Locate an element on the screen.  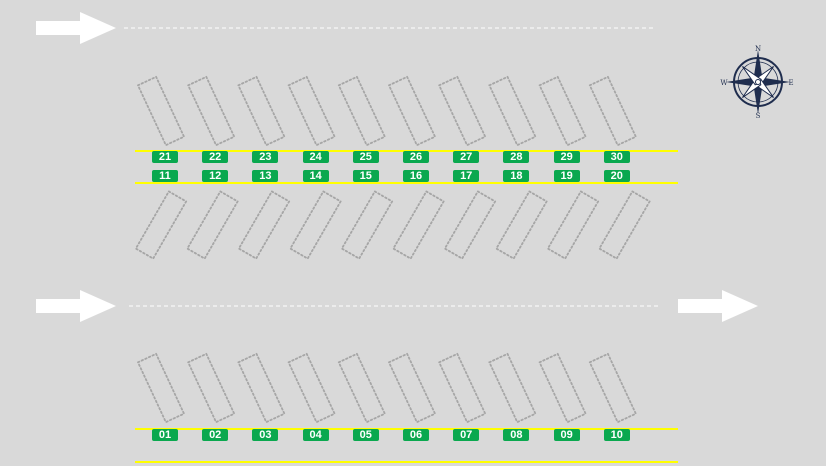
parking-spot-number: 08 is located at coordinates (516, 435).